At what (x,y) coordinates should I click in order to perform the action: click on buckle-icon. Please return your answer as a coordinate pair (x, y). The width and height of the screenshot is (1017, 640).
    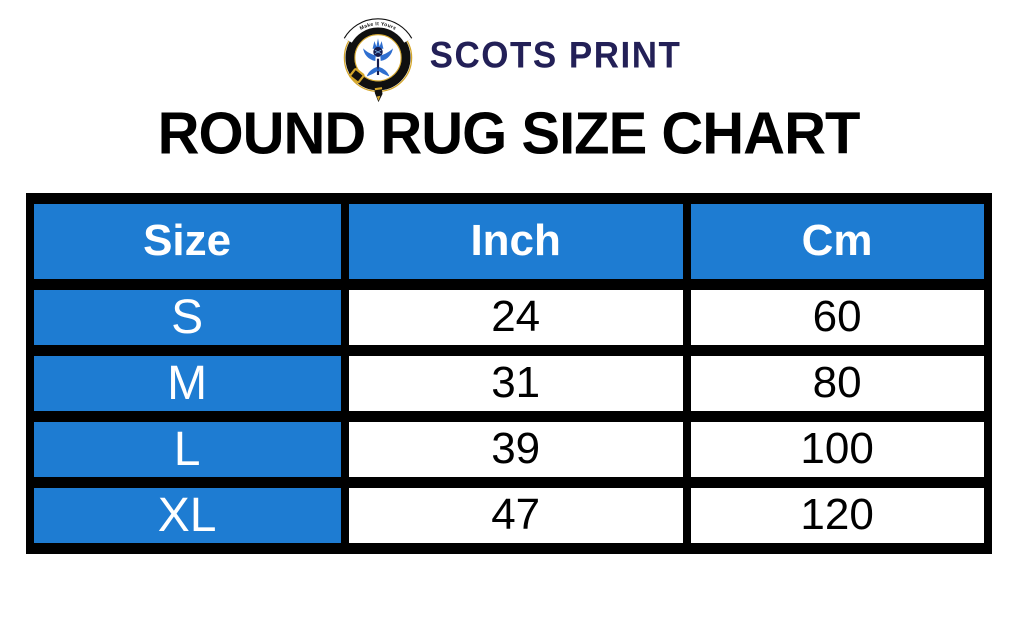
    Looking at the image, I should click on (356, 76).